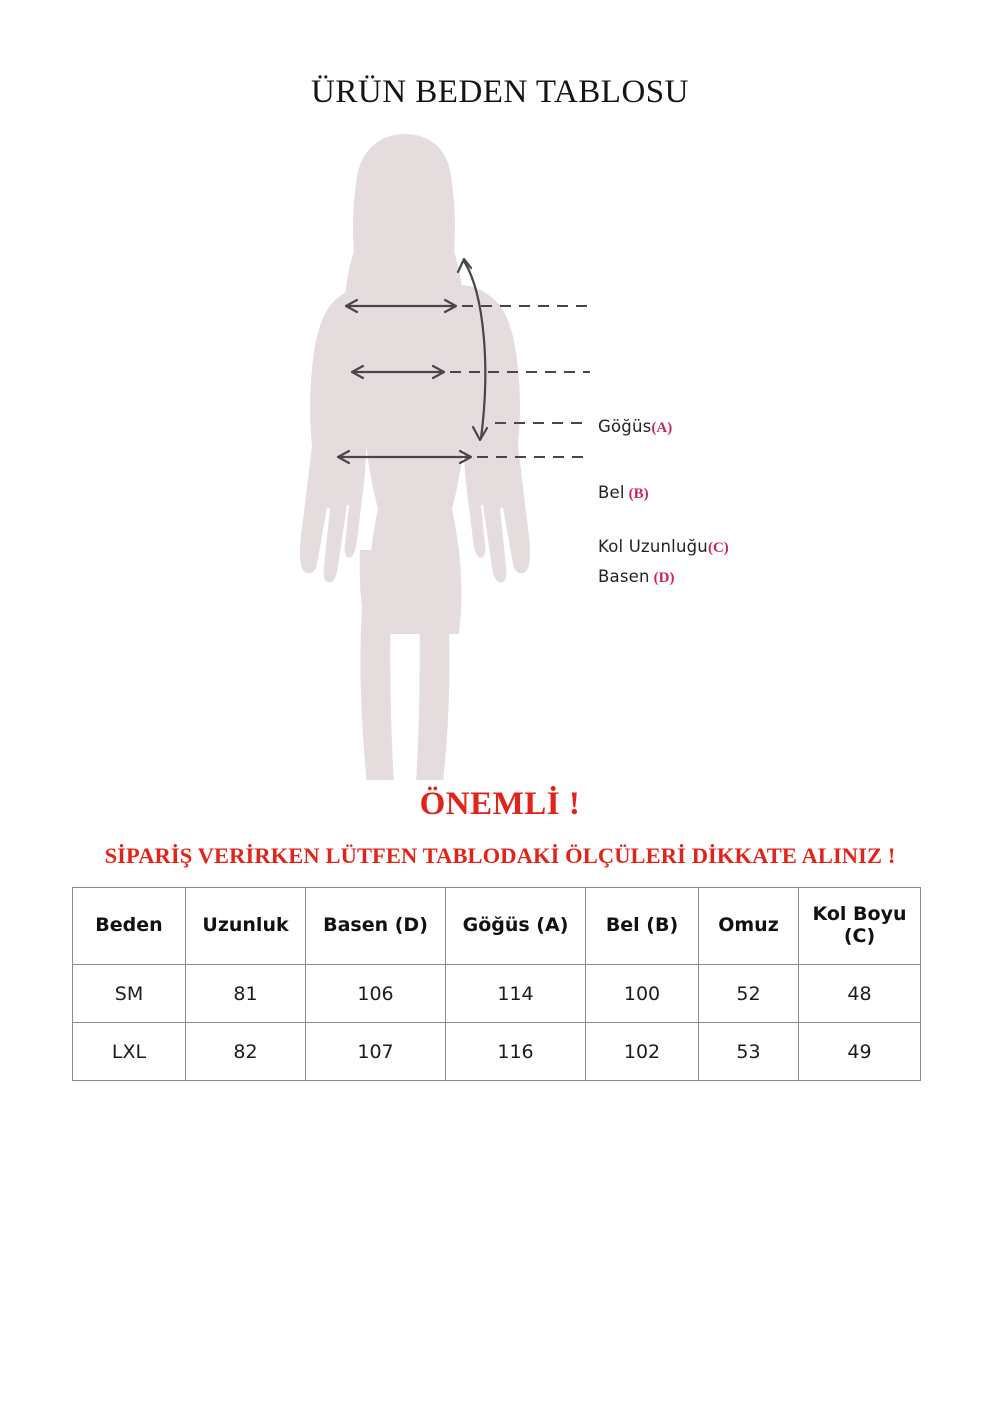 Image resolution: width=1000 pixels, height=1414 pixels. I want to click on label-kol-text: Kol Uzunluğu, so click(653, 546).